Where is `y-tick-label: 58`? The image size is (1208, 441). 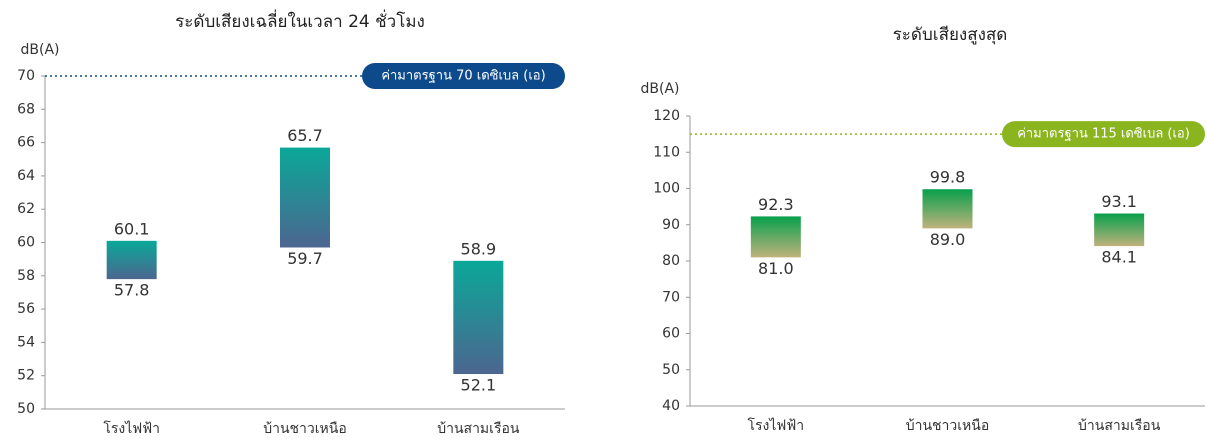
y-tick-label: 58 is located at coordinates (26, 276).